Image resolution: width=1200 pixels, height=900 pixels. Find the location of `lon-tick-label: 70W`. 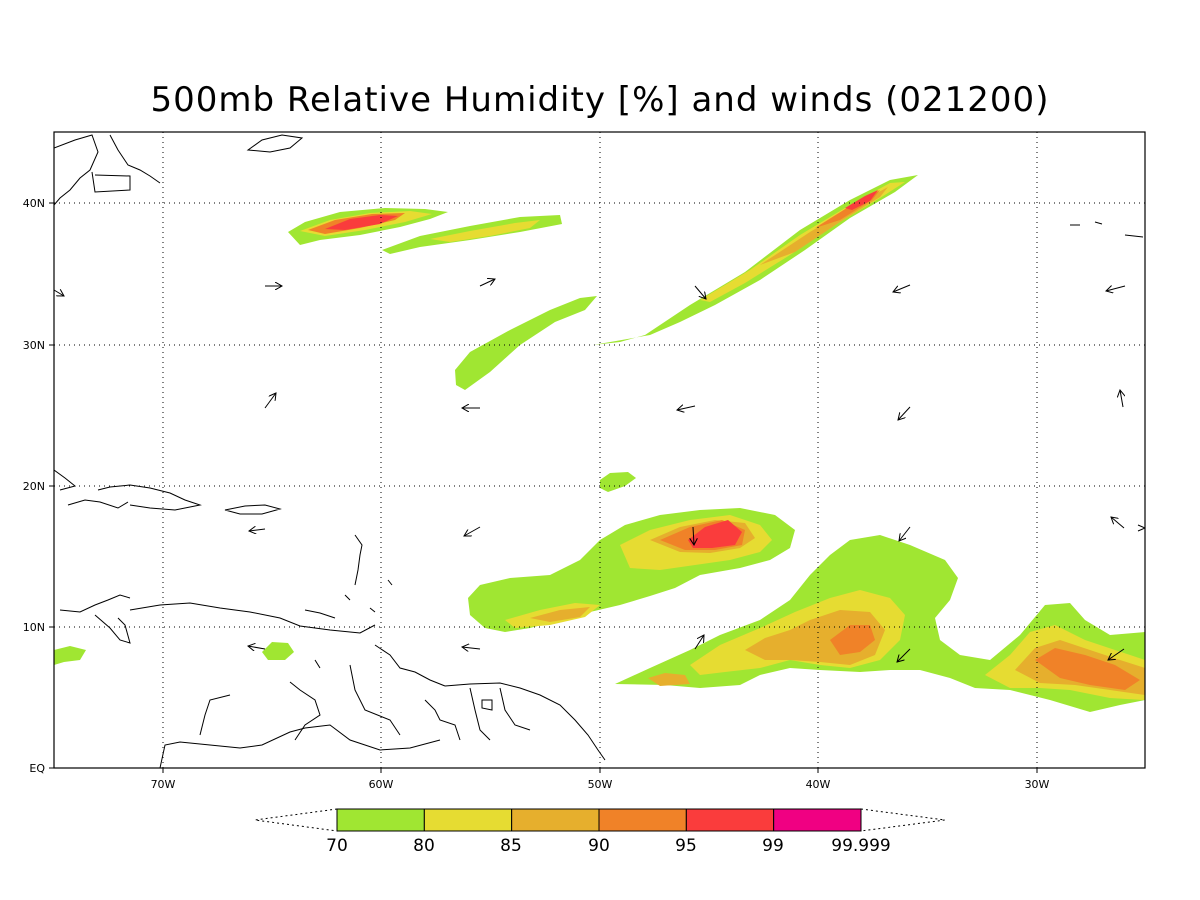

lon-tick-label: 70W is located at coordinates (163, 784).